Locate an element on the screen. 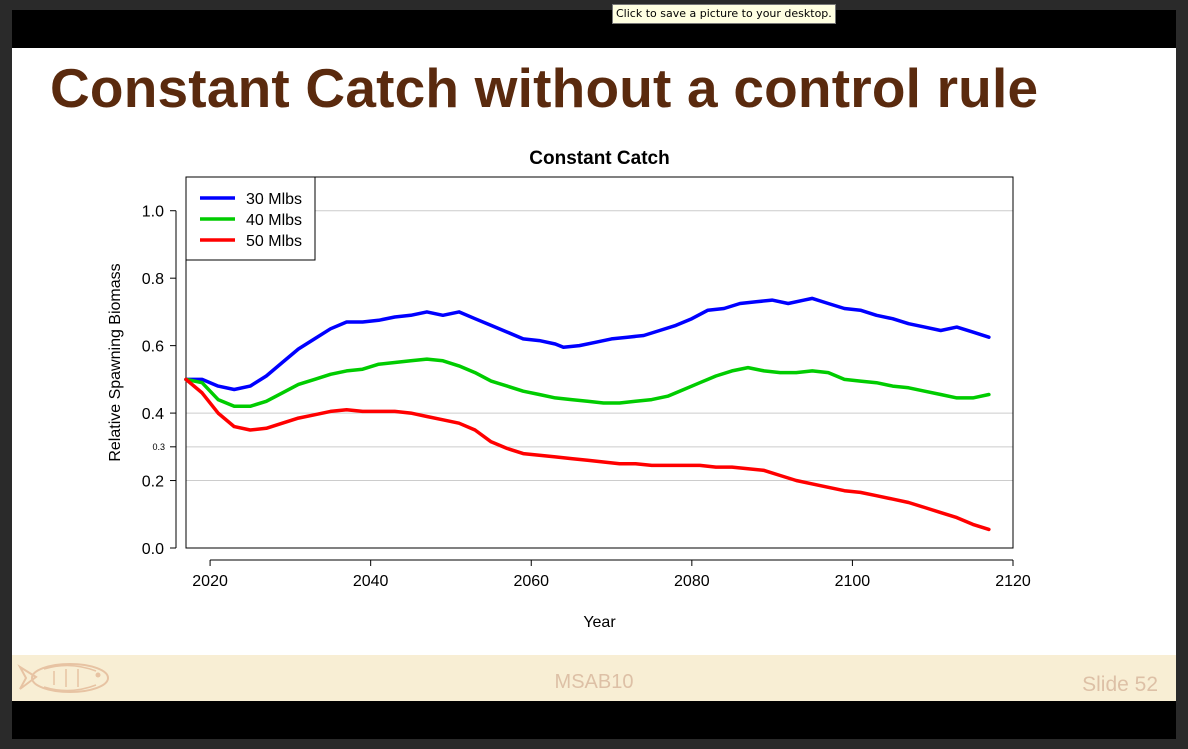 This screenshot has width=1188, height=749. x-tick-label: 2080 is located at coordinates (692, 581).